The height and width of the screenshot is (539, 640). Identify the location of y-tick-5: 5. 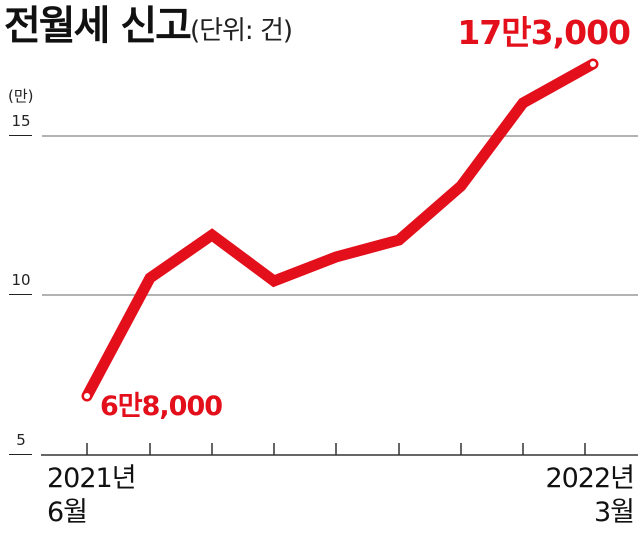
(21, 440).